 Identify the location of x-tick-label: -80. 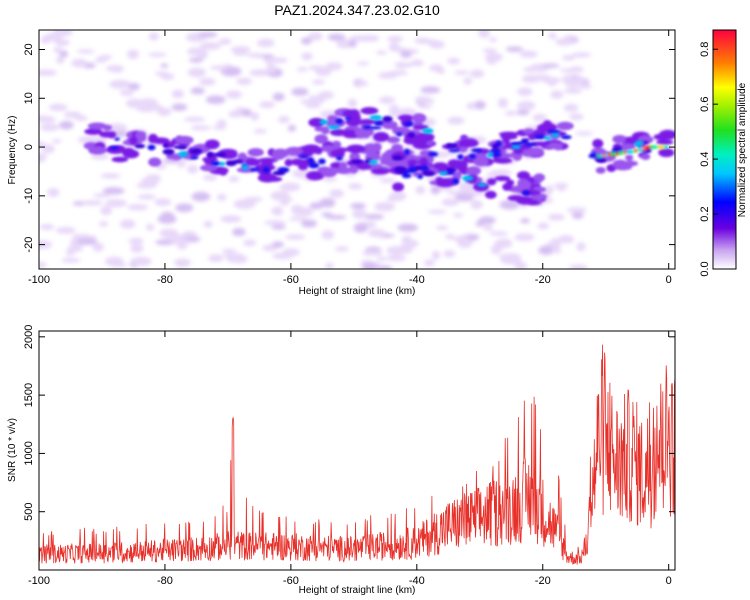
(165, 280).